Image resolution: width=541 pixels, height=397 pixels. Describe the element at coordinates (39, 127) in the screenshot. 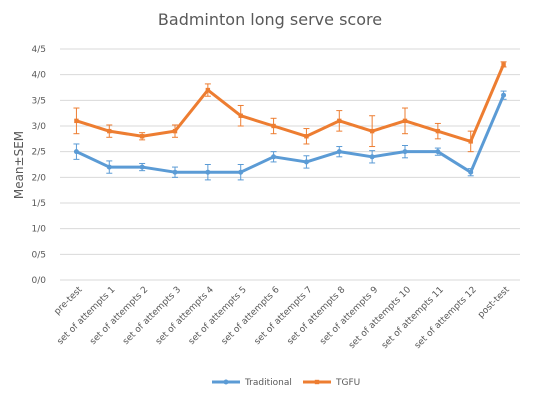

I see `y-tick-label: 3/0` at that location.